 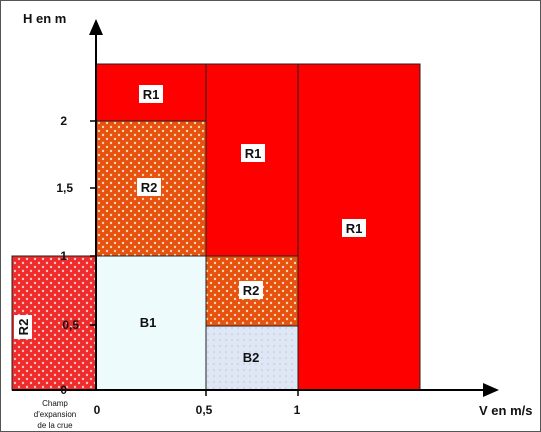 I want to click on zone-label-r2-mid: R2, so click(x=251, y=290).